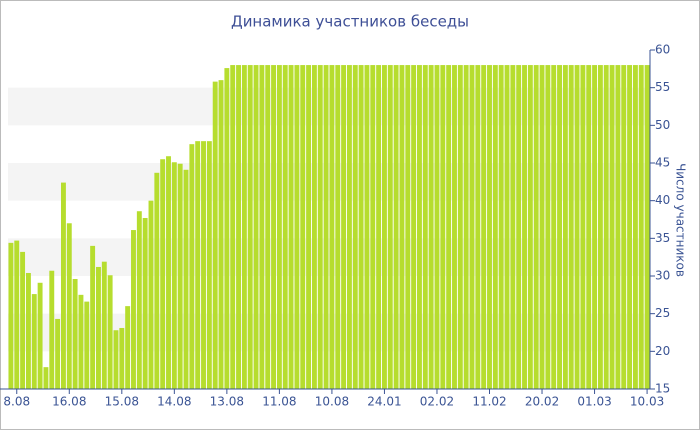  What do you see at coordinates (662, 125) in the screenshot?
I see `y-tick-label: 50` at bounding box center [662, 125].